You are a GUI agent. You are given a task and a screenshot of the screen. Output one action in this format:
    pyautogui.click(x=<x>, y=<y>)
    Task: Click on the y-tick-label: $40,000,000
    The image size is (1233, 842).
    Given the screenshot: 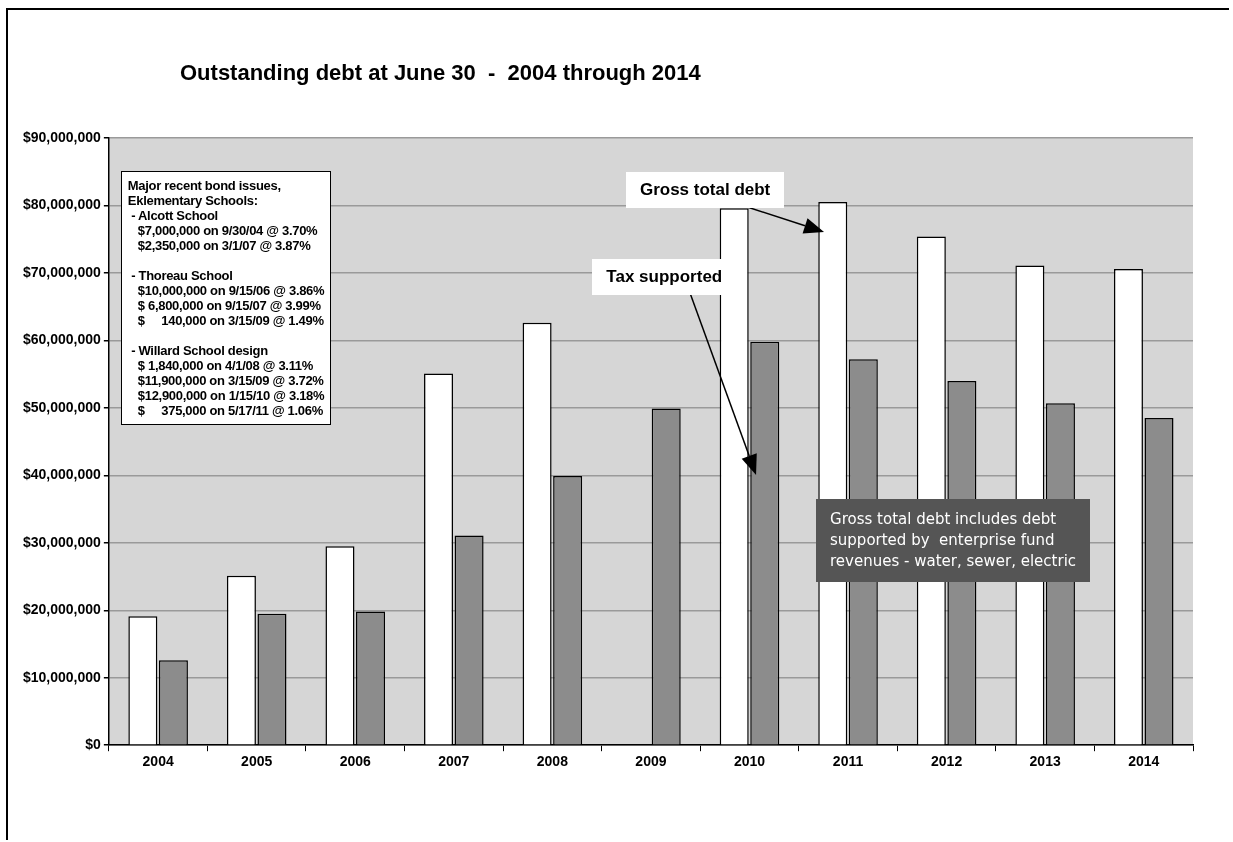 What is the action you would take?
    pyautogui.click(x=62, y=474)
    